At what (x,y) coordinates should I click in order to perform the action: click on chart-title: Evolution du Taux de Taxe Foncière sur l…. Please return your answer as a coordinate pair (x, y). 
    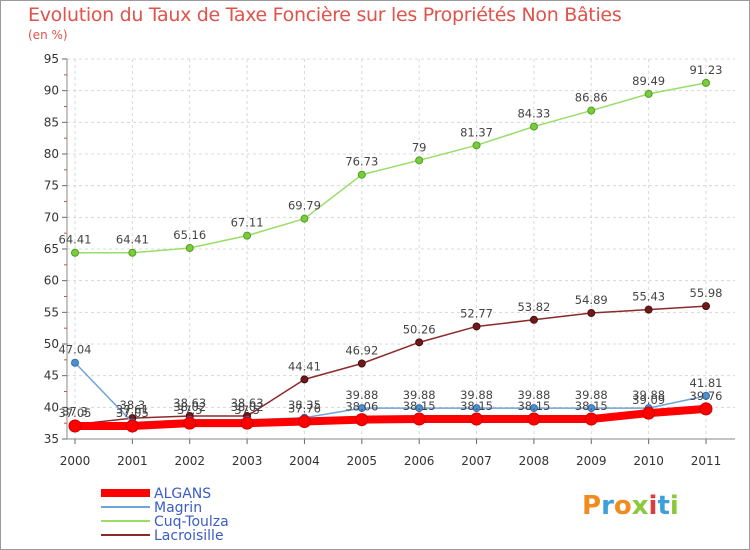
    Looking at the image, I should click on (325, 15).